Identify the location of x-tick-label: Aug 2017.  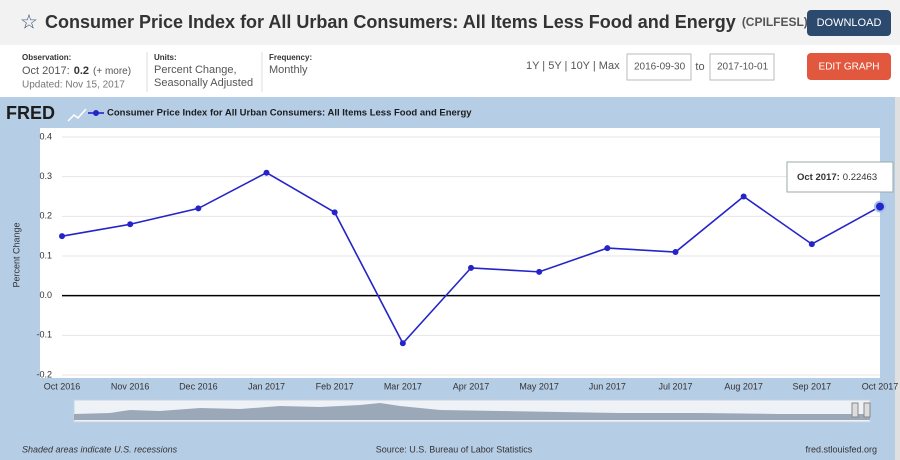
(743, 386).